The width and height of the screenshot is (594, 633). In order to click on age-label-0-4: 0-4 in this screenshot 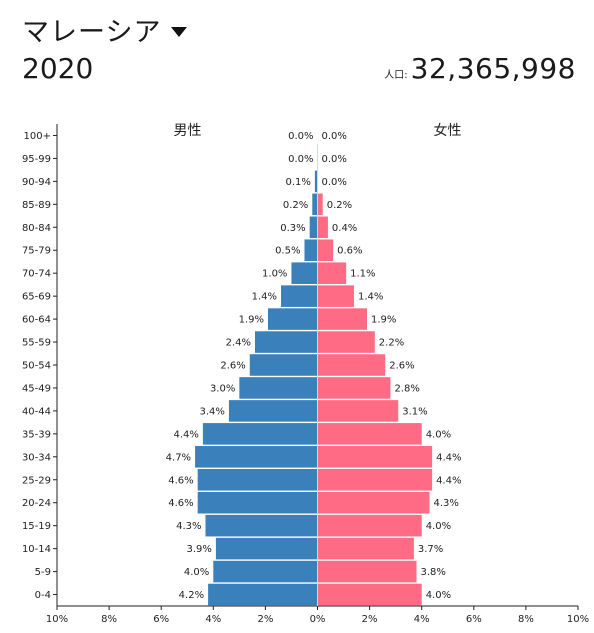, I will do `click(43, 595)`.